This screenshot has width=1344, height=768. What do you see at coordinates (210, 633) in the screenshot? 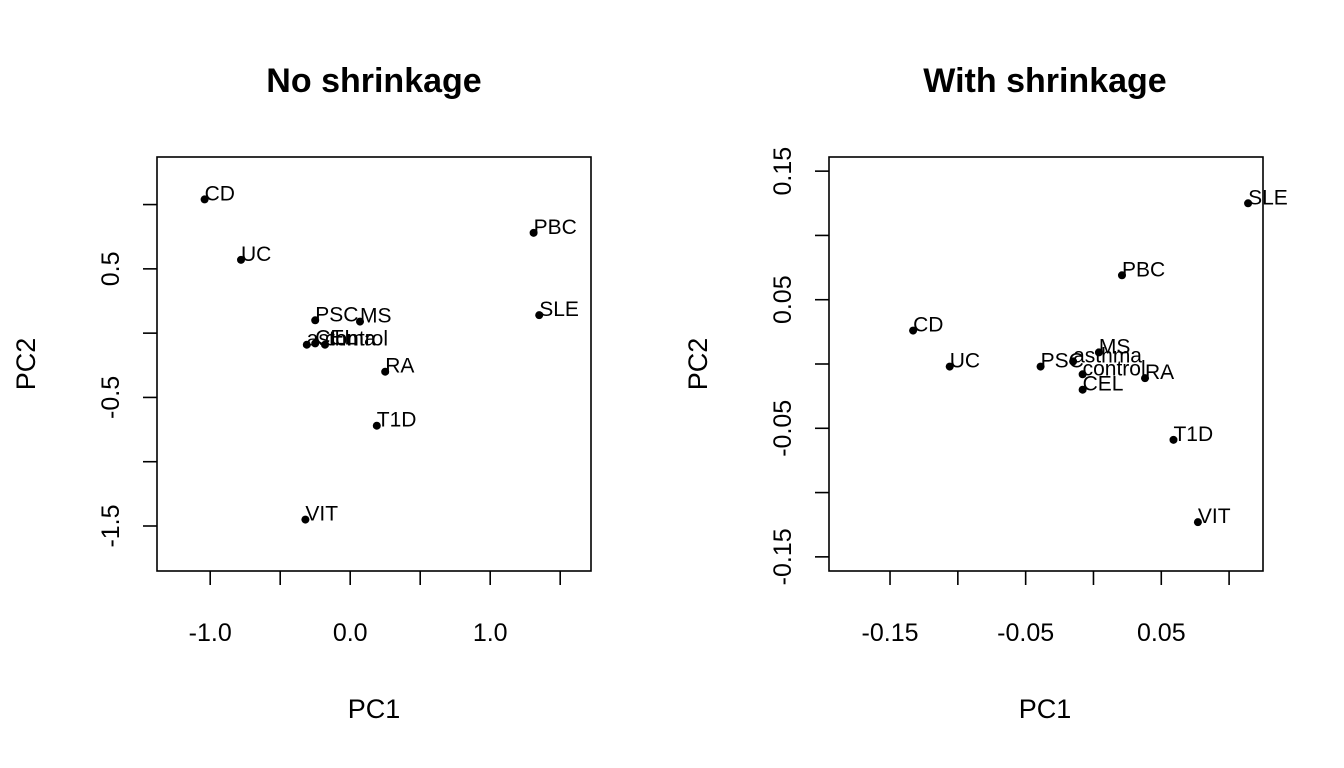
I see `x-tick-label: -1.0` at bounding box center [210, 633].